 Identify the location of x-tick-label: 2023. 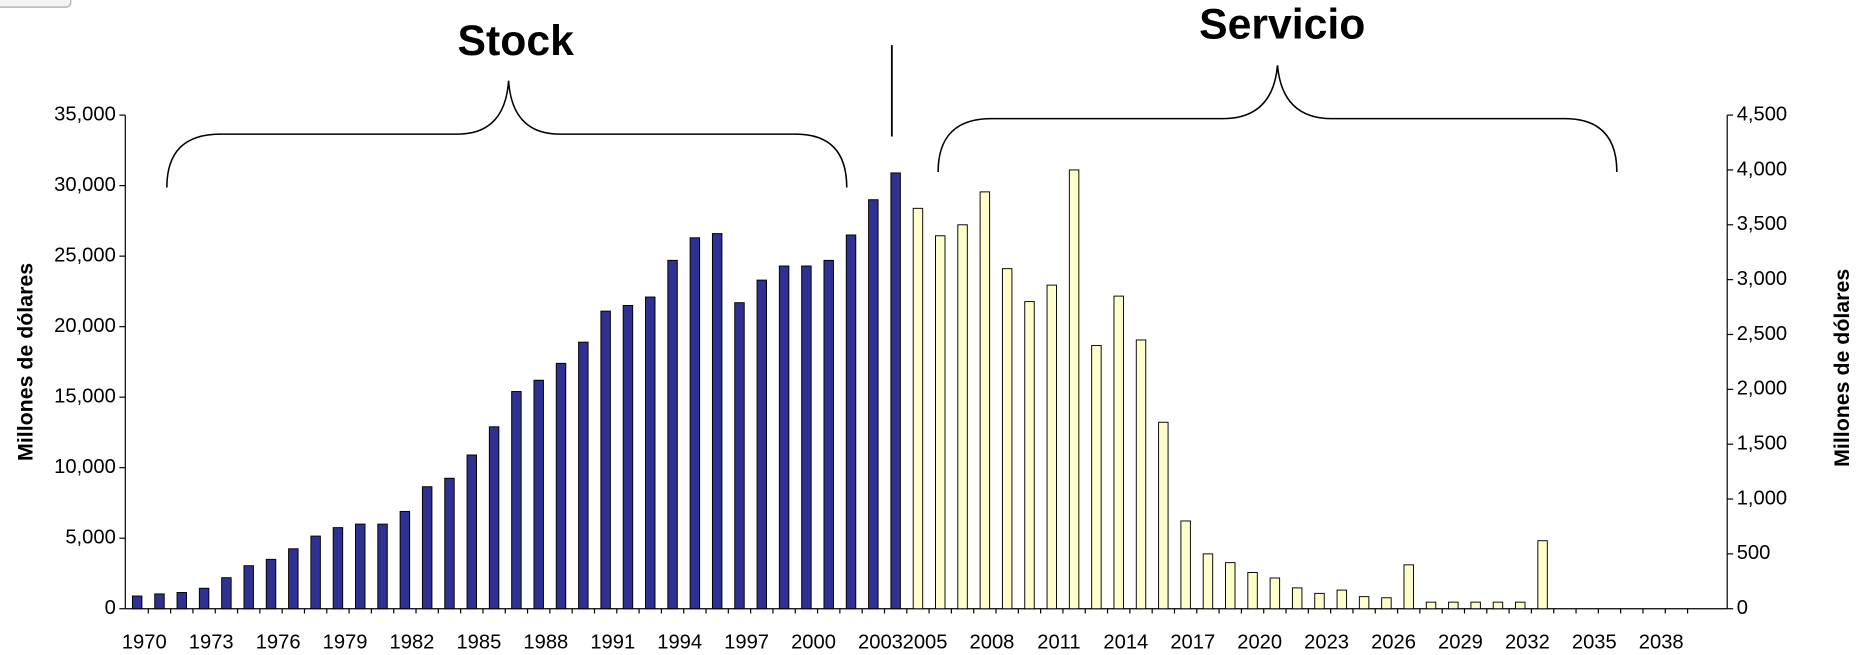
(1326, 642).